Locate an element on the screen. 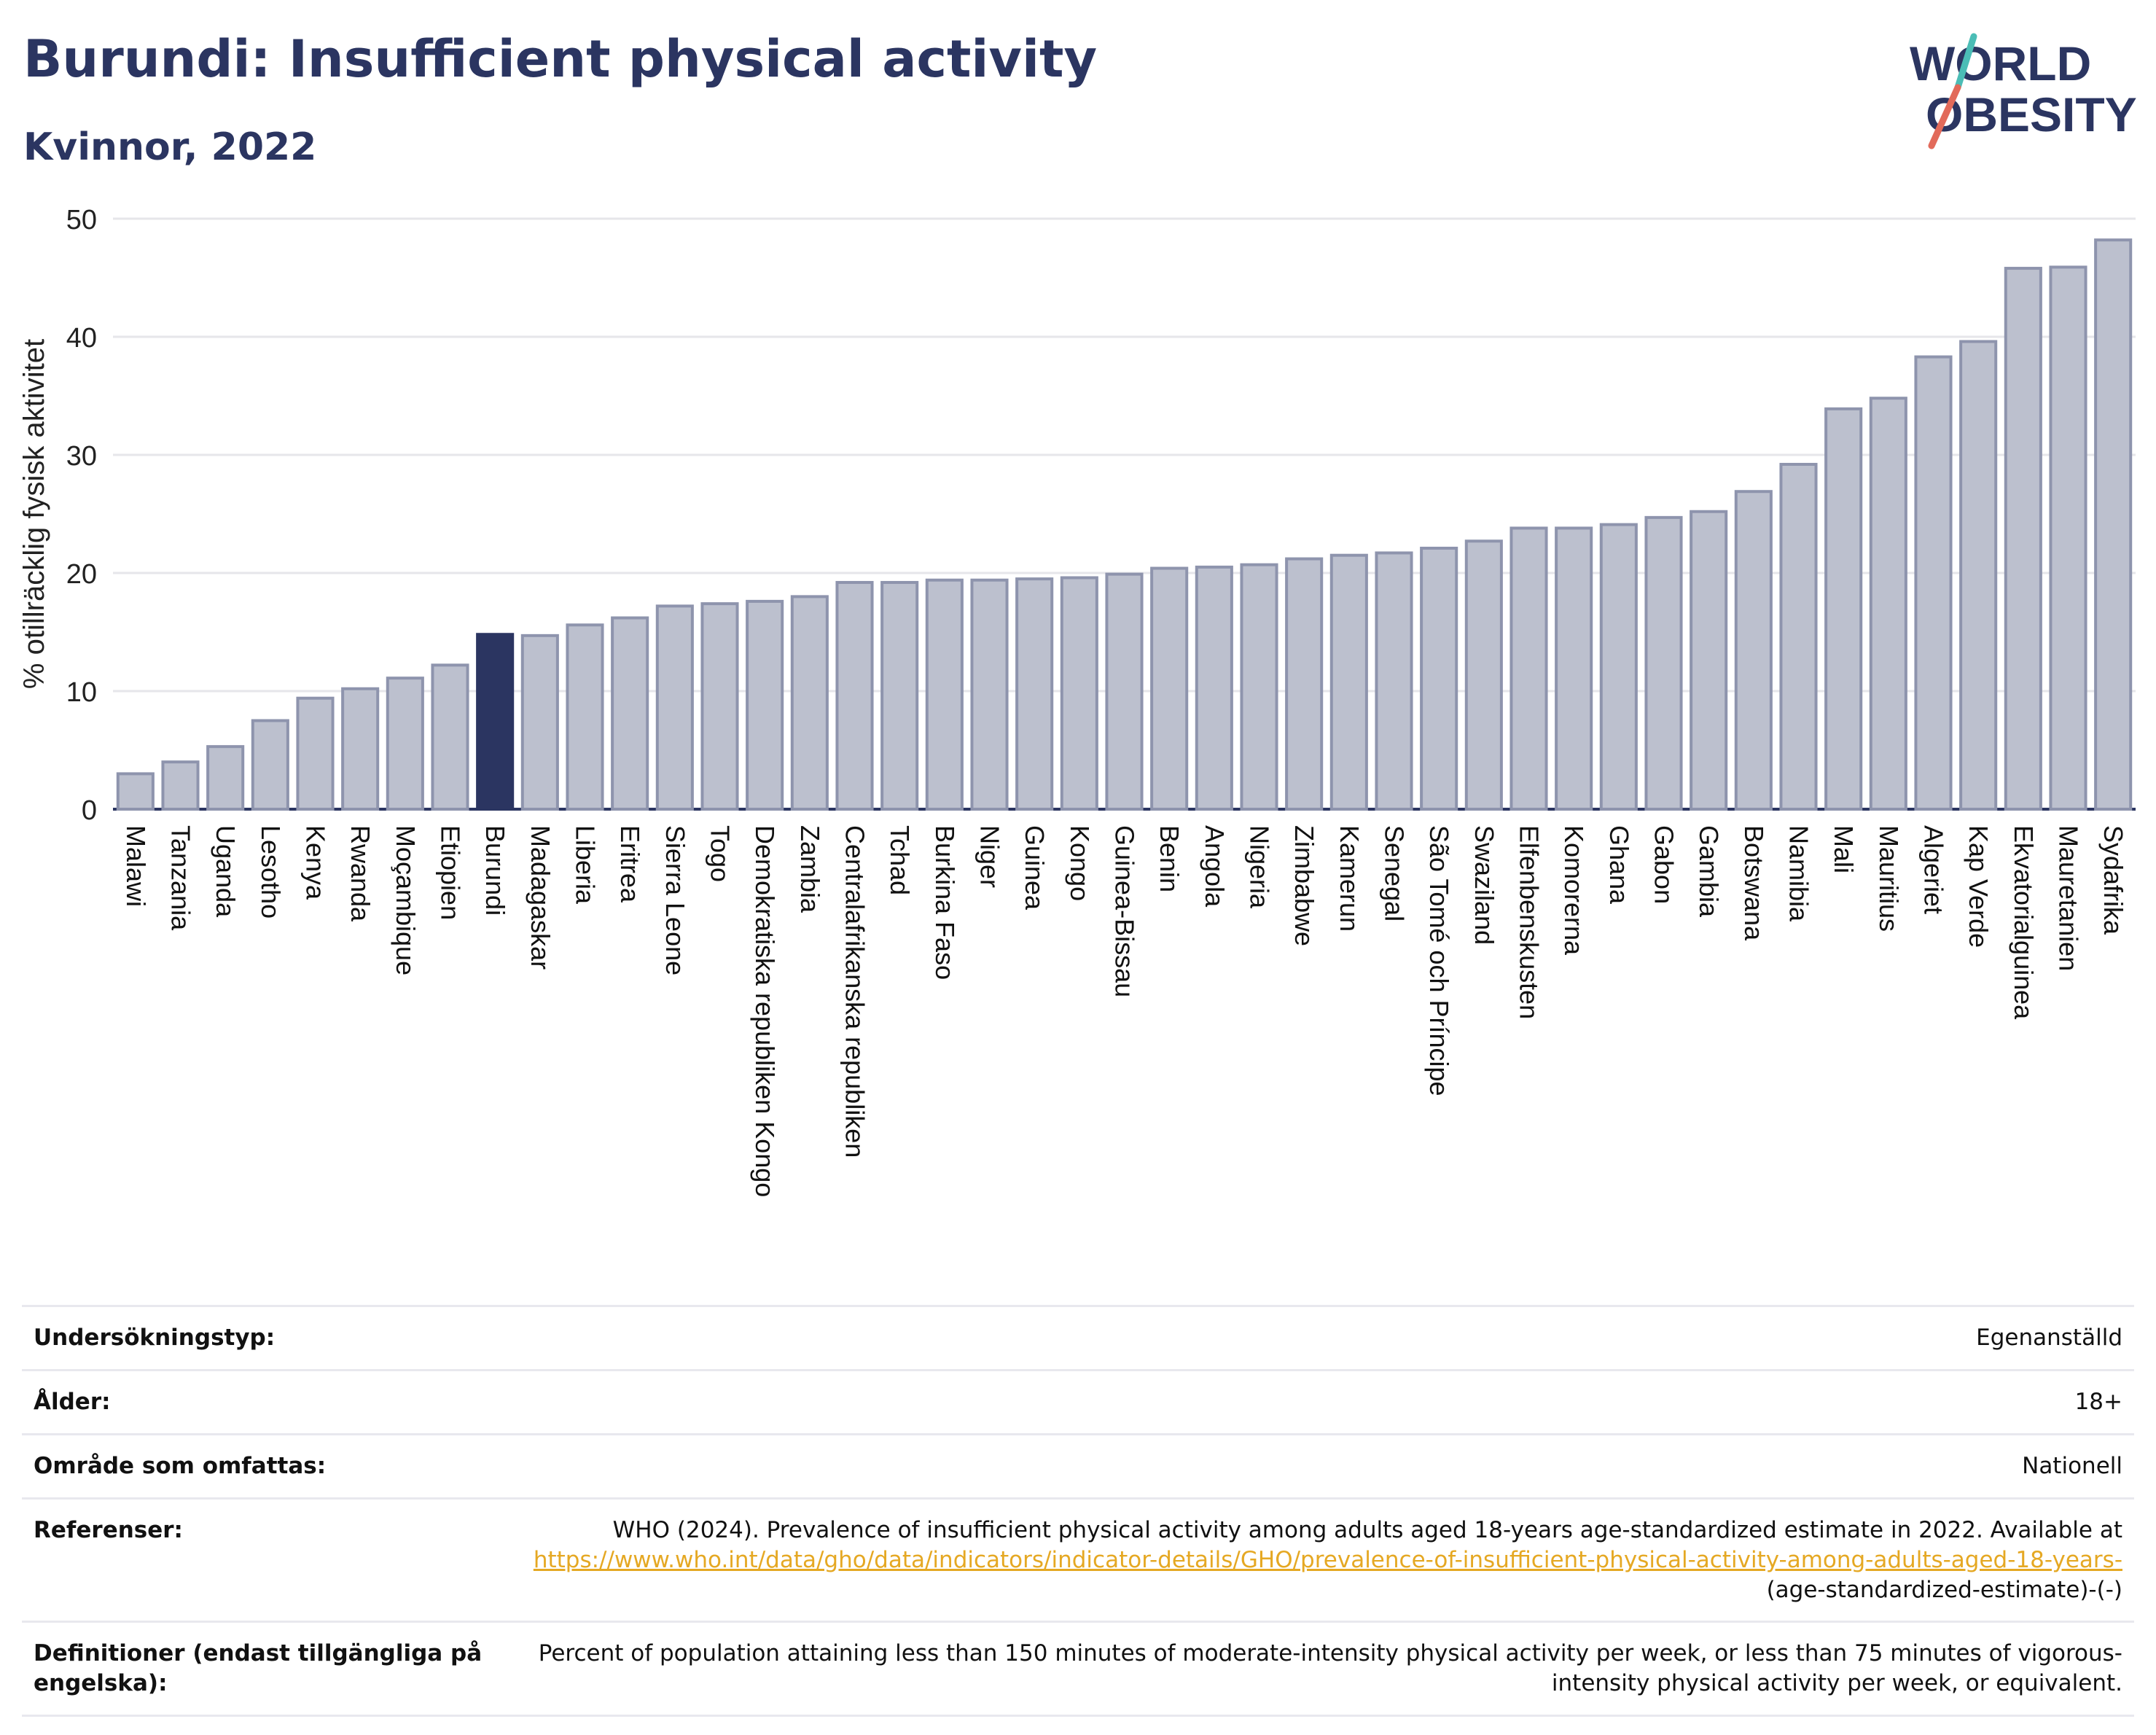 The image size is (2156, 1735). bar-ekvatorialguinea is located at coordinates (2023, 539).